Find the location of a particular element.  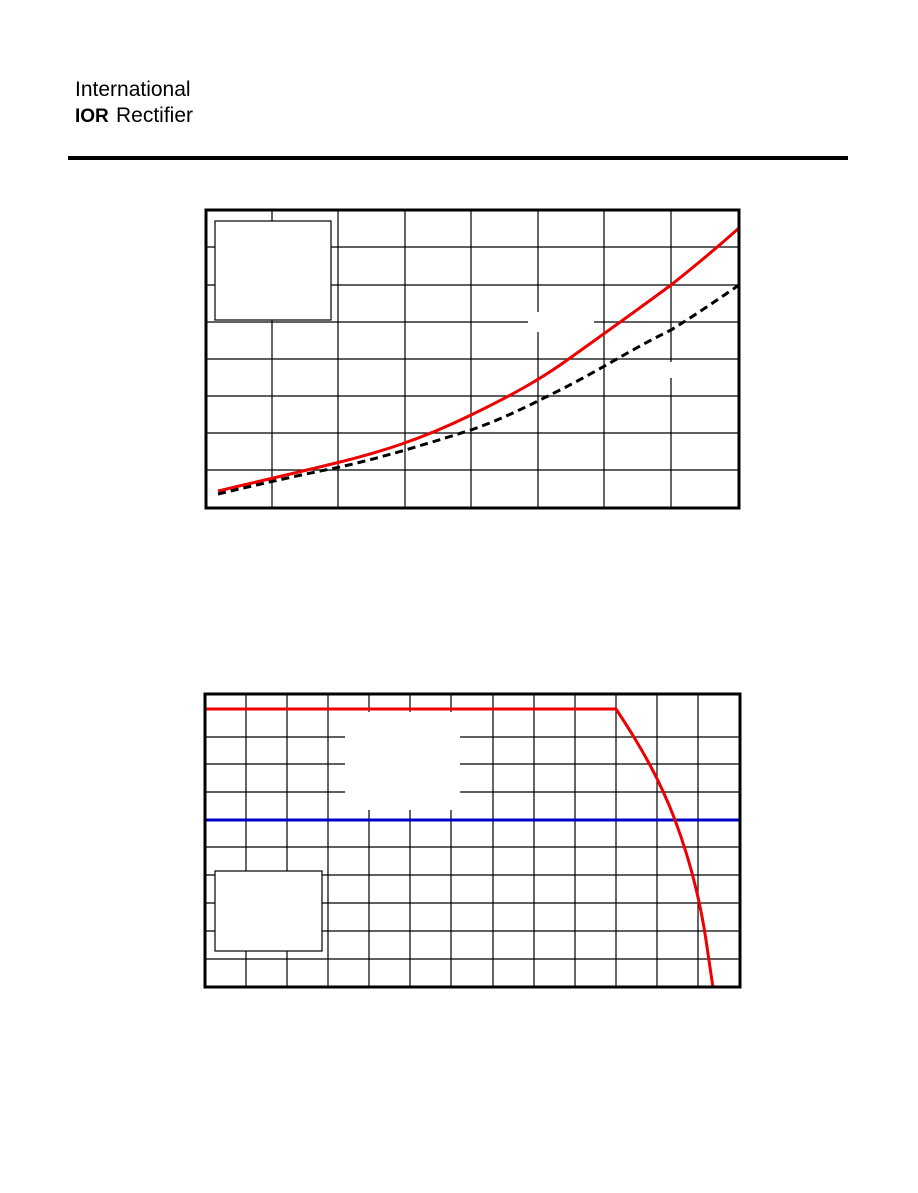

company-name: Rectifier is located at coordinates (154, 115).